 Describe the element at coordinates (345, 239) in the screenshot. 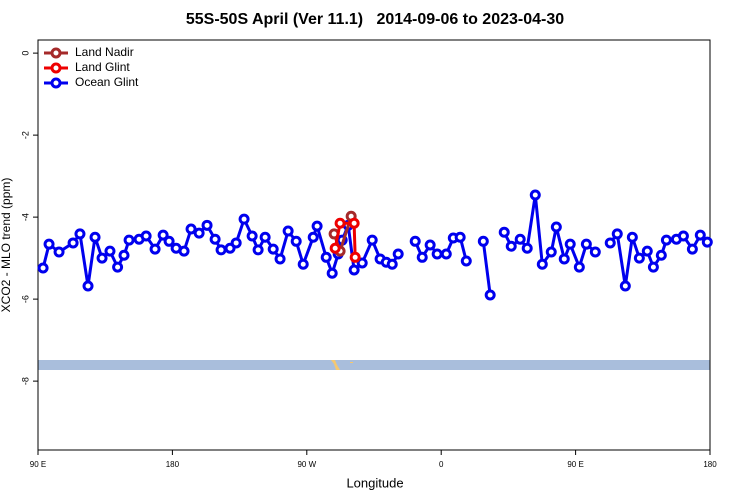

I see `series-line` at that location.